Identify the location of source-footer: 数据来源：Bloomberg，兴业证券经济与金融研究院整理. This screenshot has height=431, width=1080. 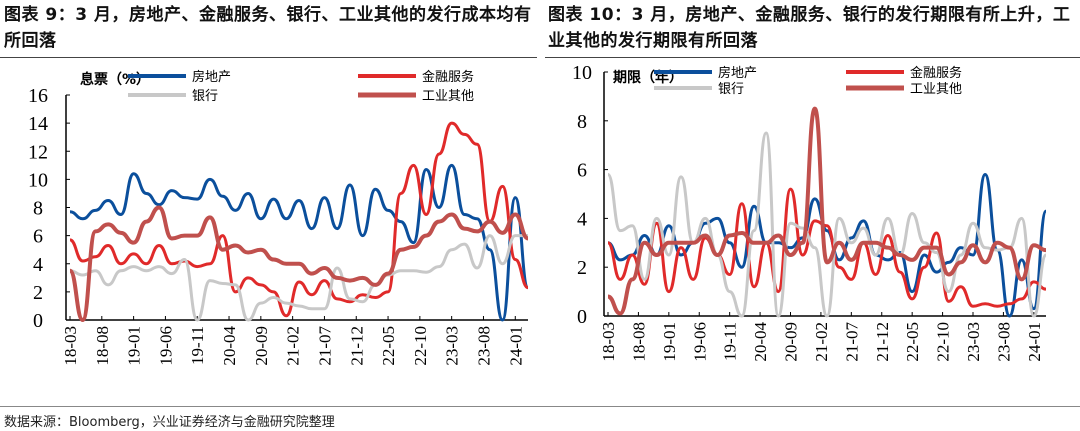
(169, 422).